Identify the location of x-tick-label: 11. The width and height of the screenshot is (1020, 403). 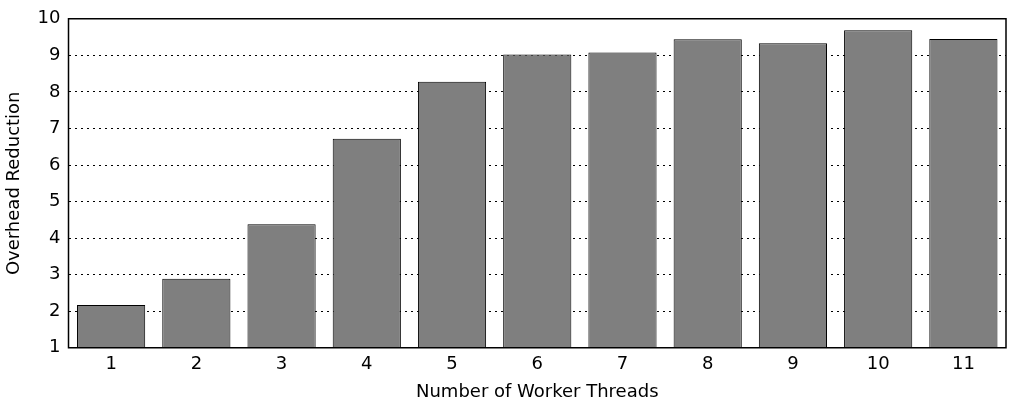
(963, 363).